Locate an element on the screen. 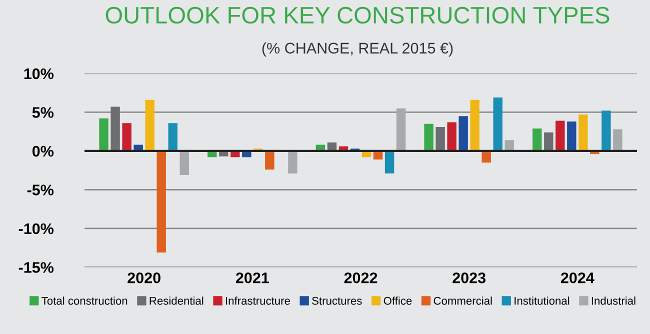 This screenshot has height=334, width=650. legend-label: Residential is located at coordinates (177, 300).